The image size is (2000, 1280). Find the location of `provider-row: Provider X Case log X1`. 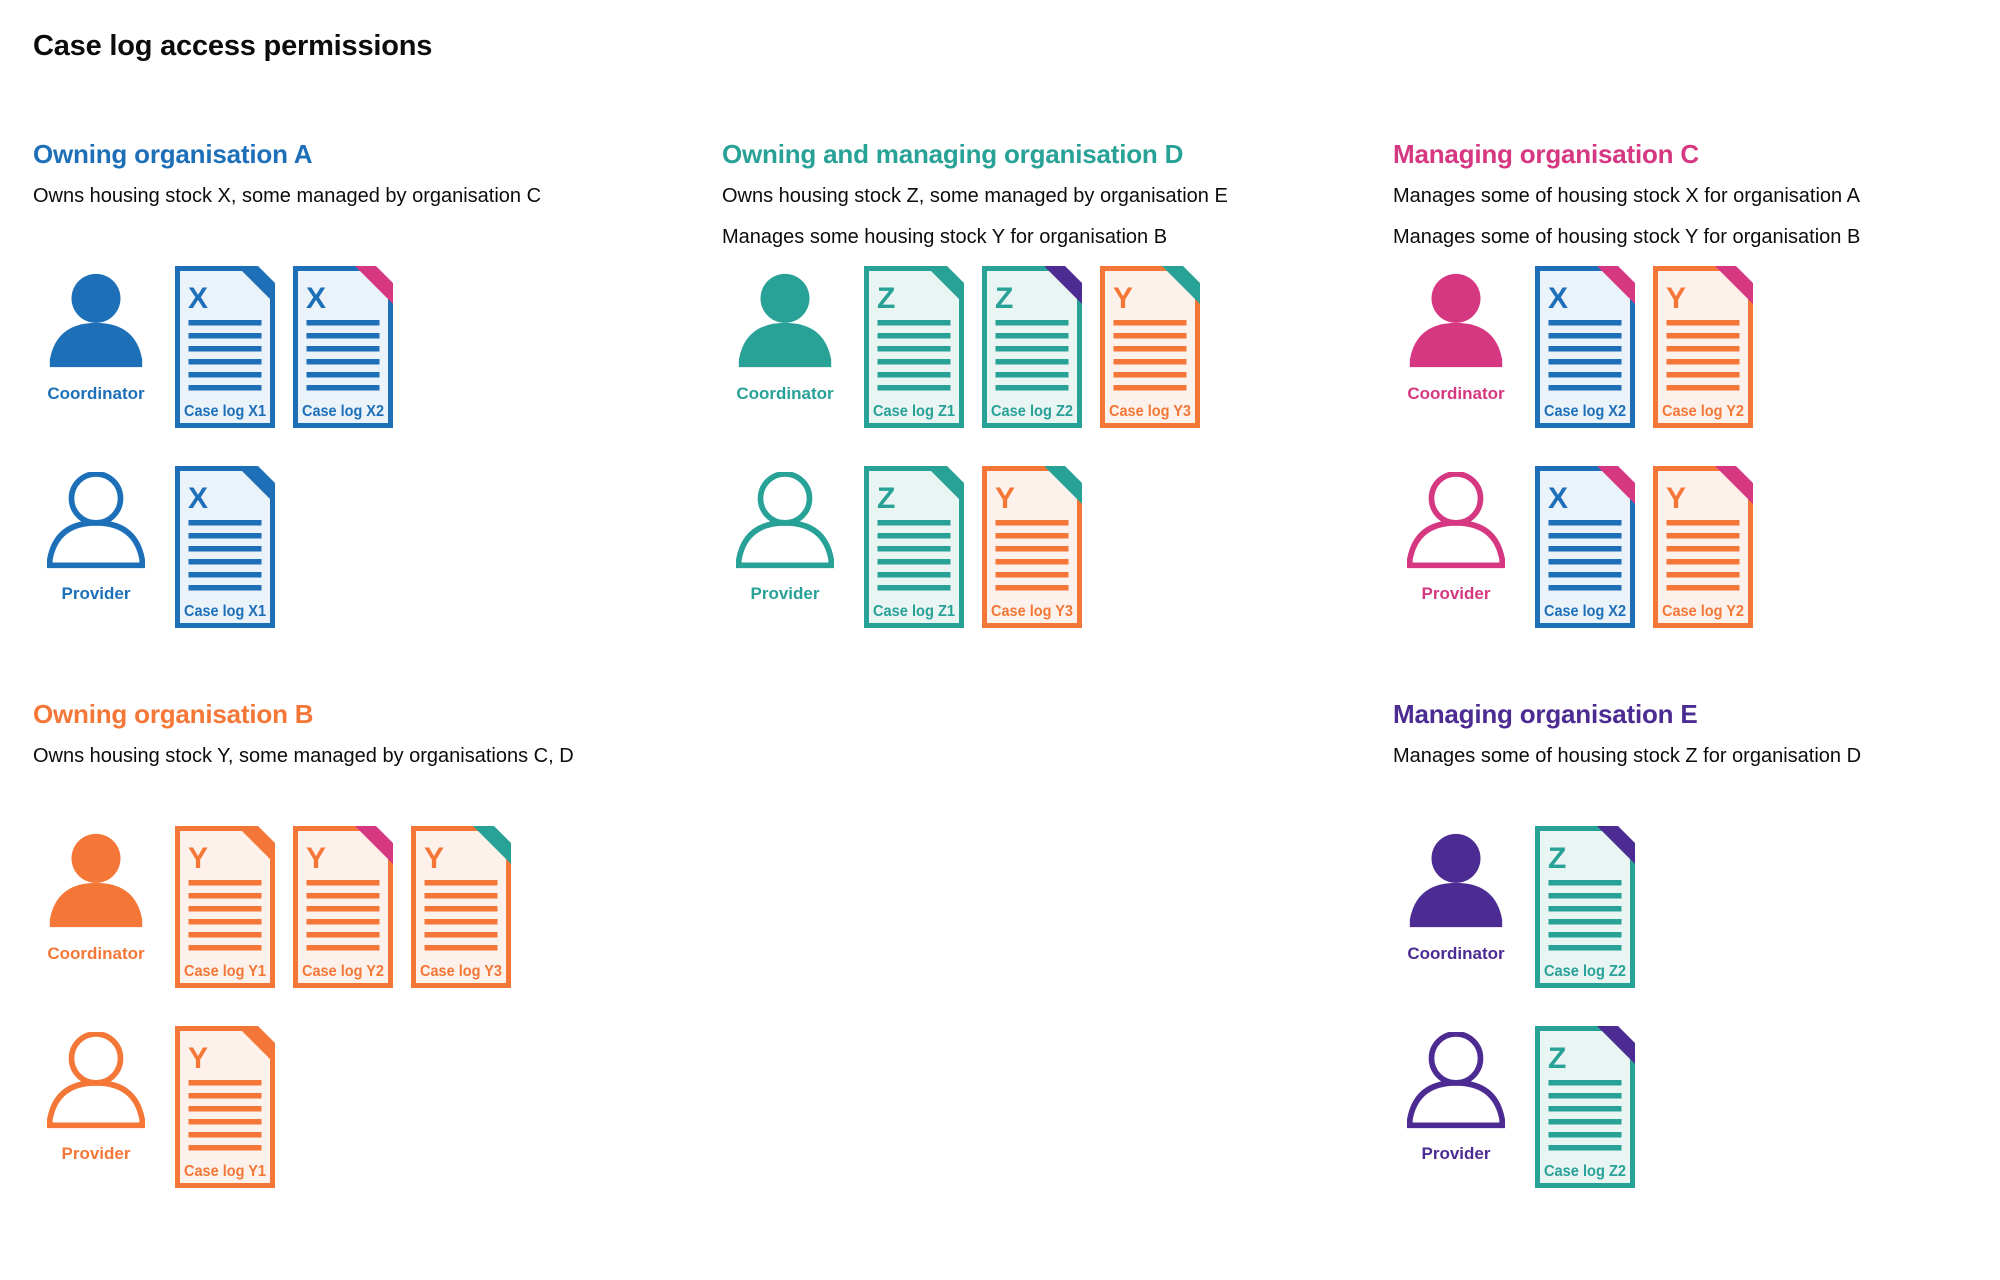

provider-row: Provider X Case log X1 is located at coordinates (154, 547).